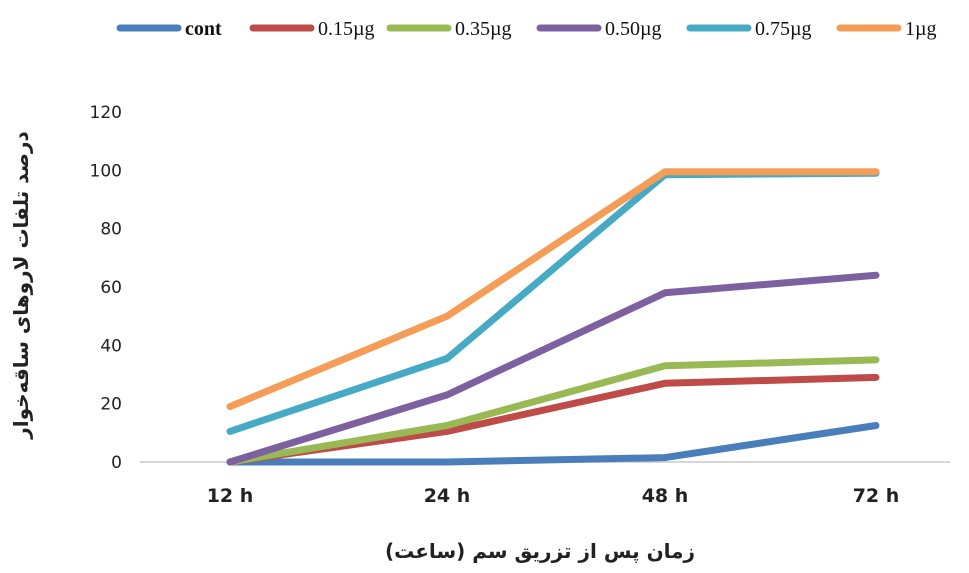 The height and width of the screenshot is (573, 969). I want to click on y-tick-label: 60, so click(111, 288).